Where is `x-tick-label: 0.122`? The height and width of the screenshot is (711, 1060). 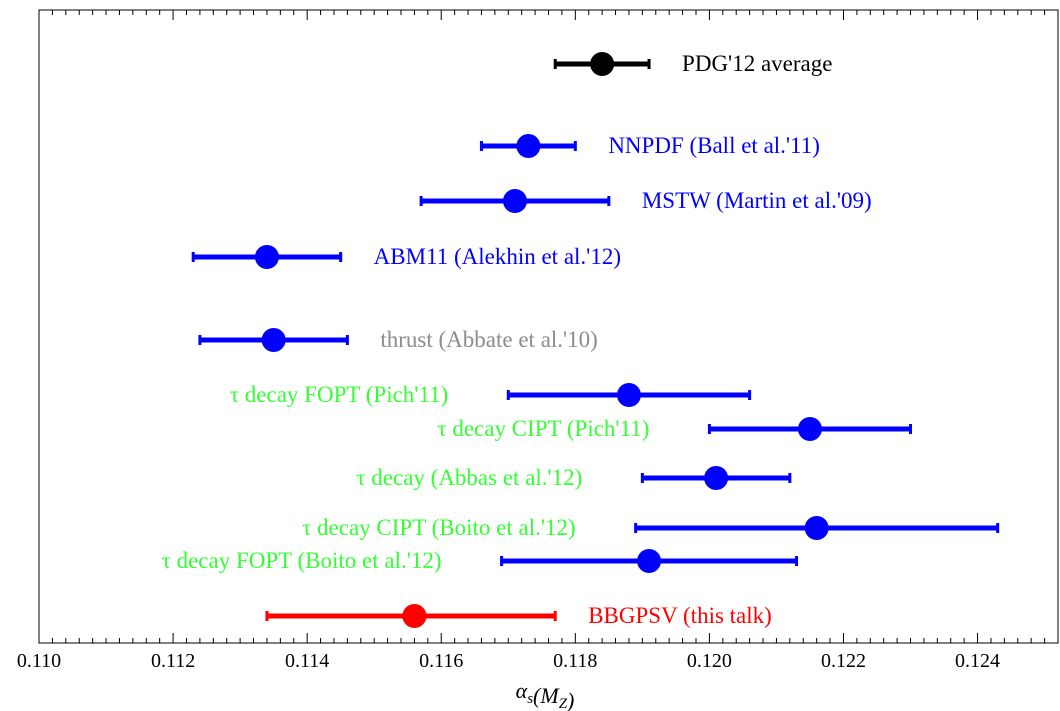 x-tick-label: 0.122 is located at coordinates (843, 661).